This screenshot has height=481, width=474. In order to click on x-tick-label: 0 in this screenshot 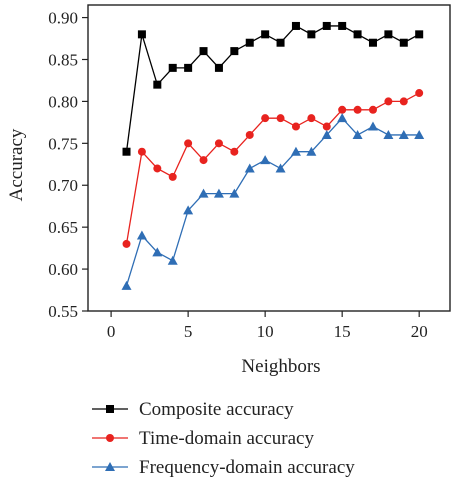, I will do `click(111, 331)`.